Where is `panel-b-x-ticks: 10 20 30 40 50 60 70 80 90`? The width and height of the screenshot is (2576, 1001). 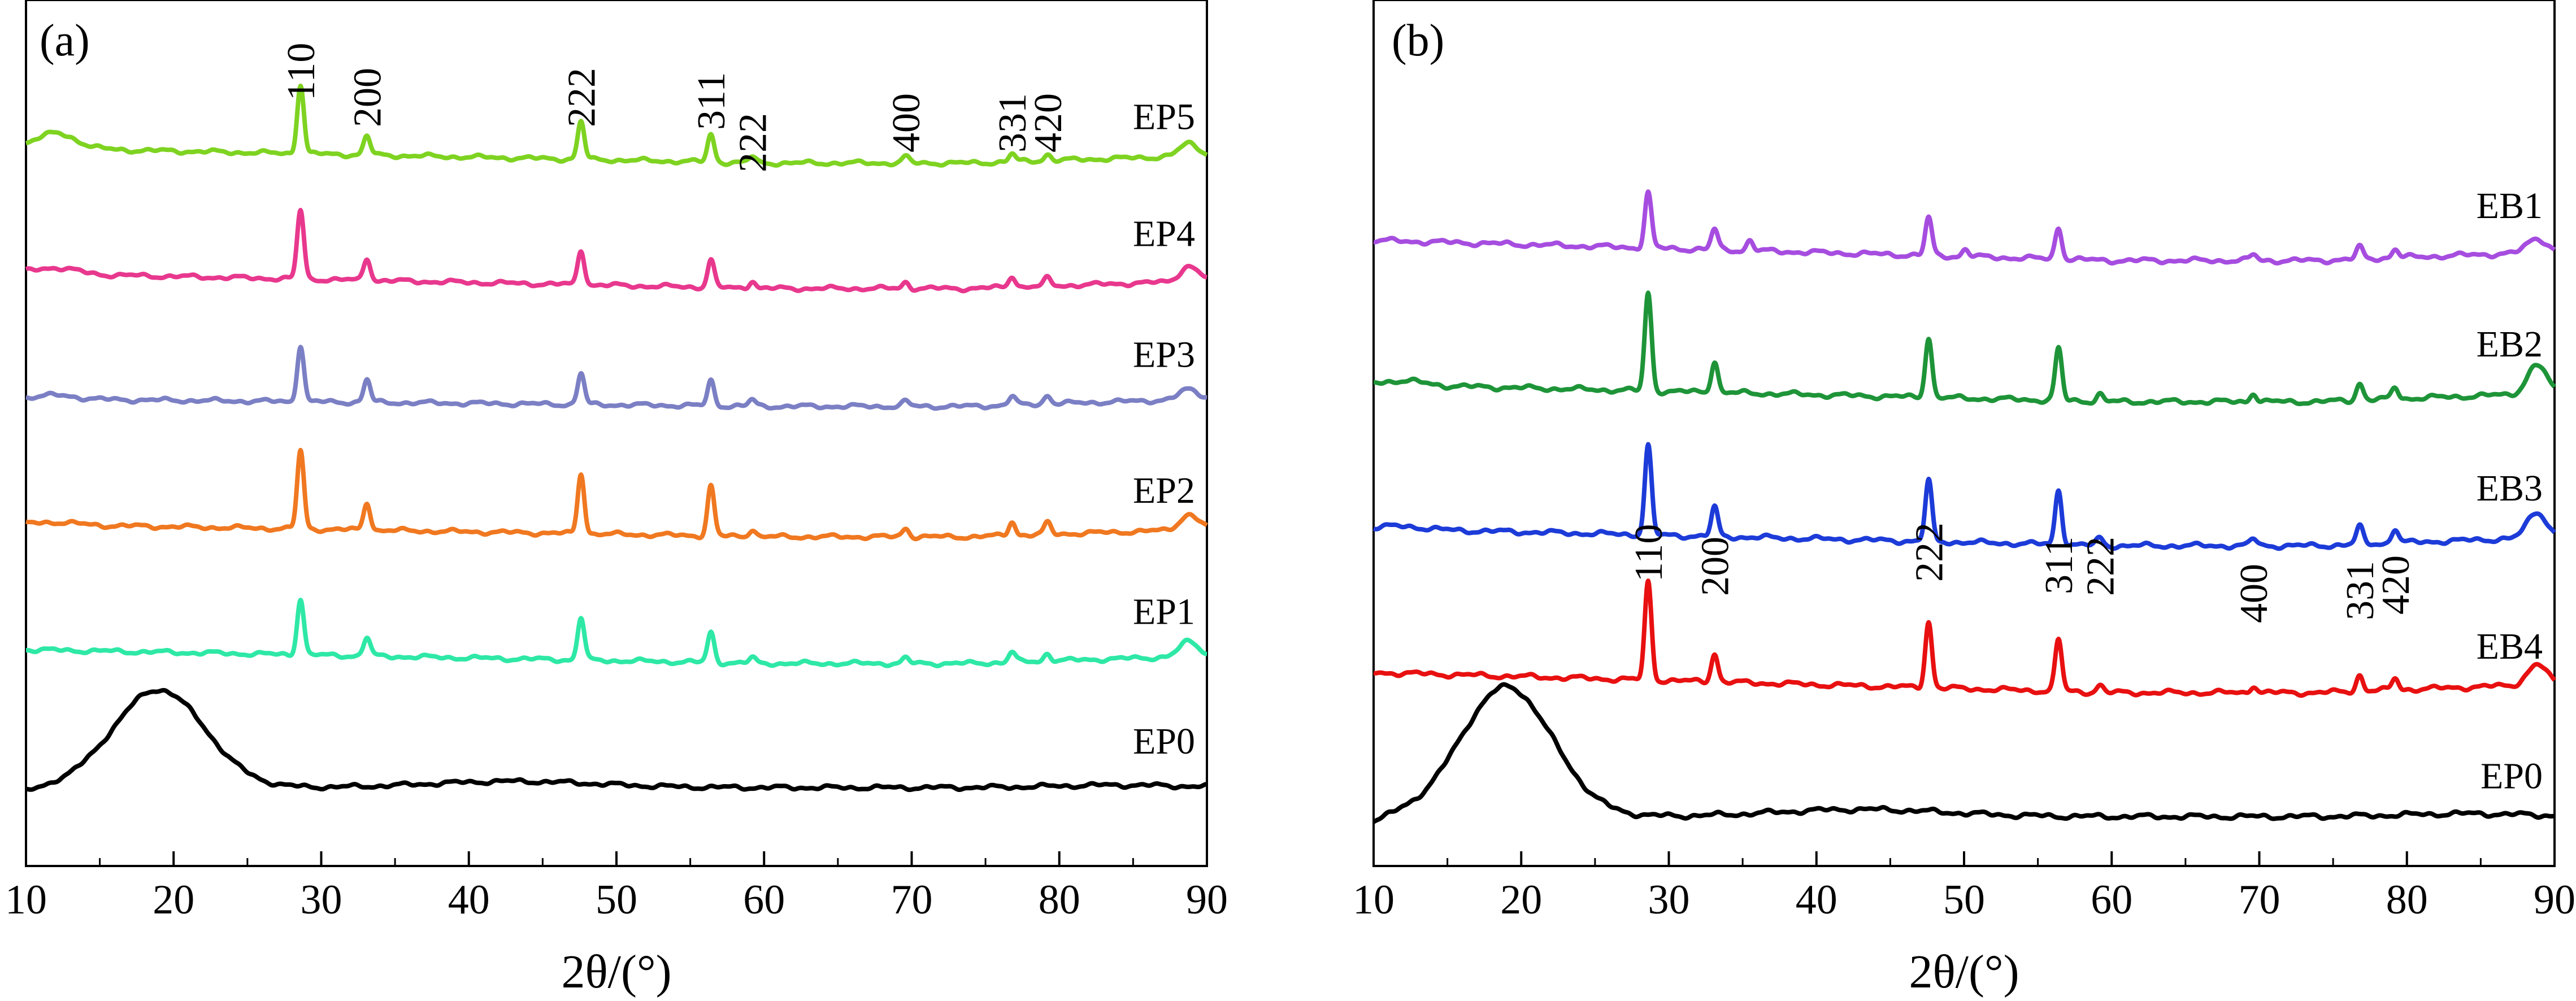
panel-b-x-ticks: 10 20 30 40 50 60 70 80 90 is located at coordinates (1964, 887).